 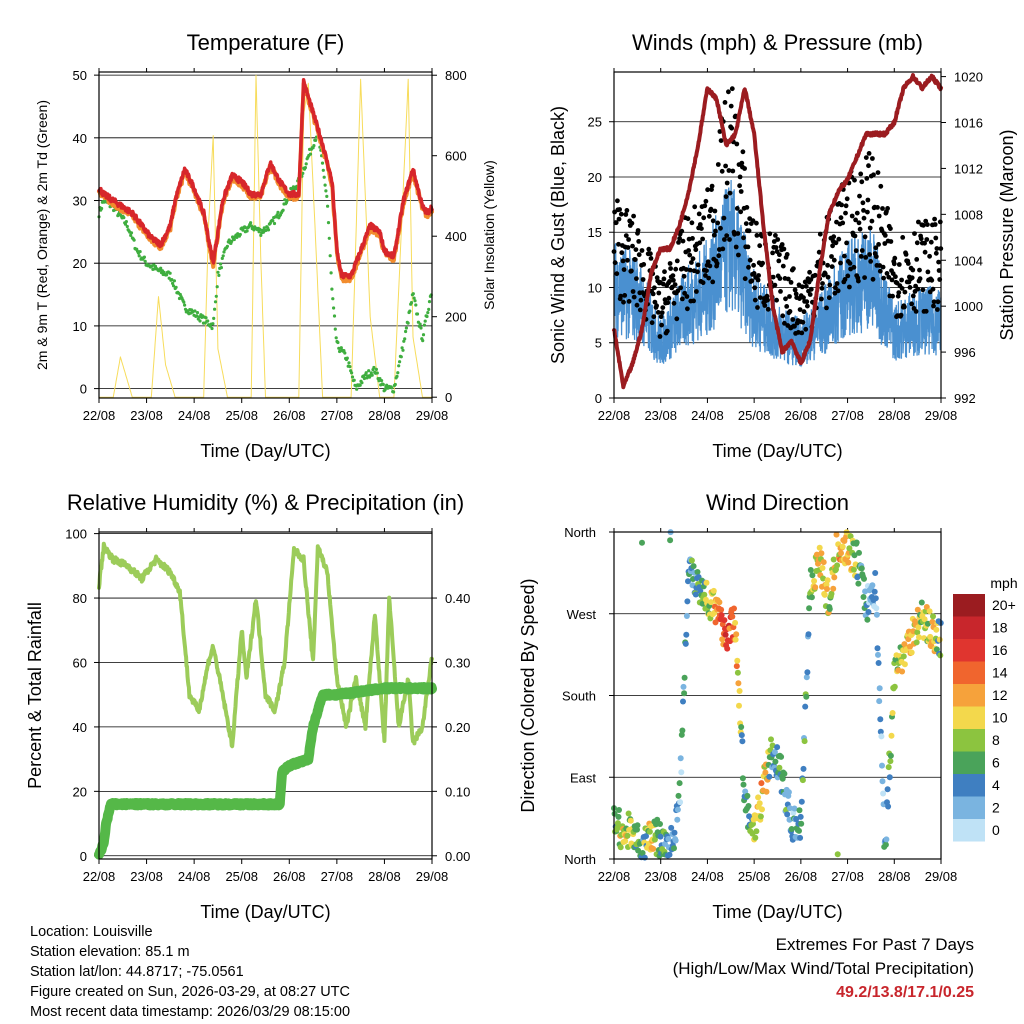 What do you see at coordinates (80, 263) in the screenshot?
I see `y-tick-label: 20` at bounding box center [80, 263].